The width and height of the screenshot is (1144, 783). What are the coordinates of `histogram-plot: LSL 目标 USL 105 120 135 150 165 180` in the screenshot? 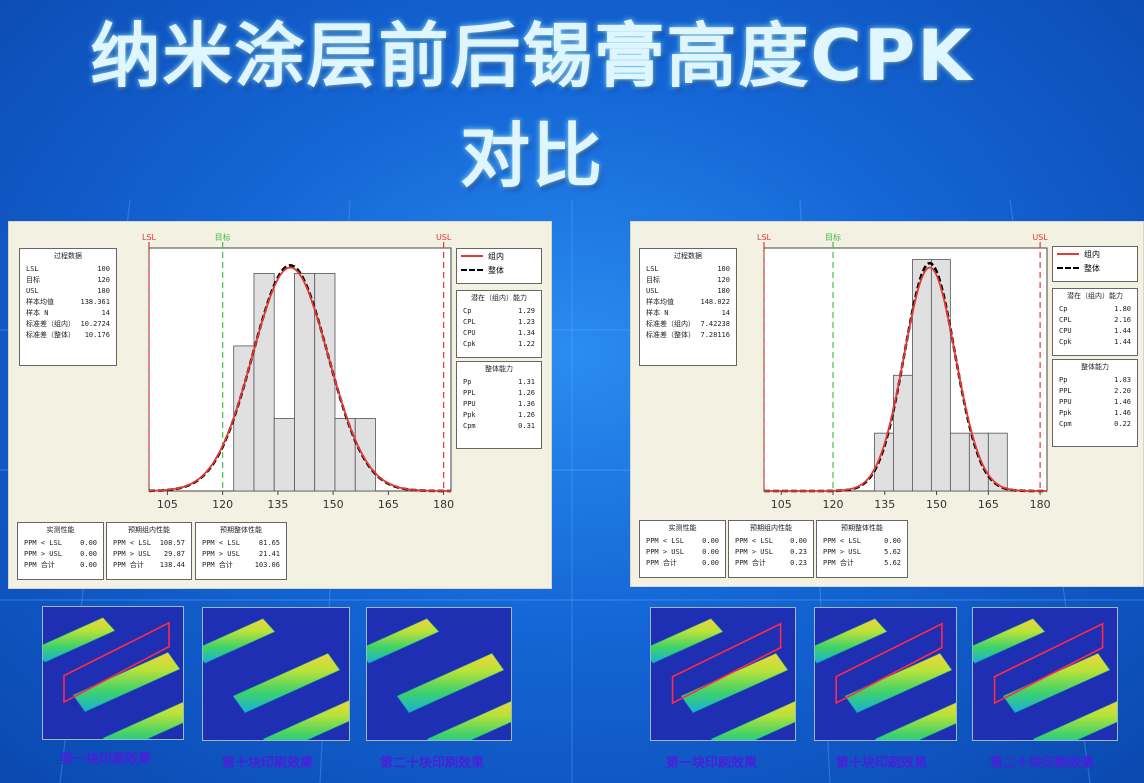 It's located at (904, 371).